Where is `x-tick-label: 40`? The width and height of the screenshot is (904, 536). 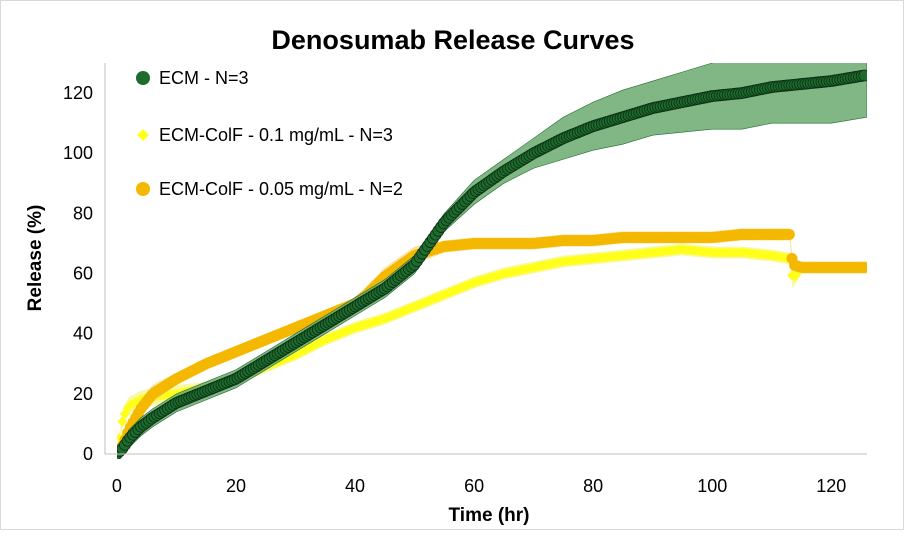 x-tick-label: 40 is located at coordinates (355, 486).